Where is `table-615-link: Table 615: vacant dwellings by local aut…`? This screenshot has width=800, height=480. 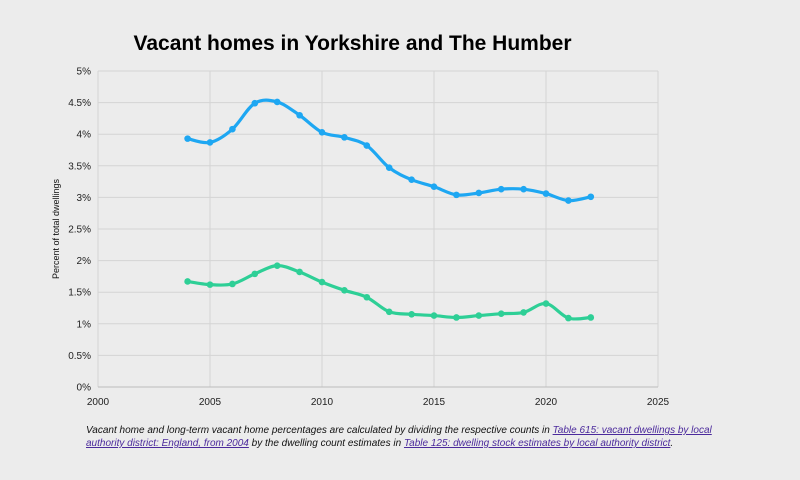 table-615-link: Table 615: vacant dwellings by local aut… is located at coordinates (399, 437).